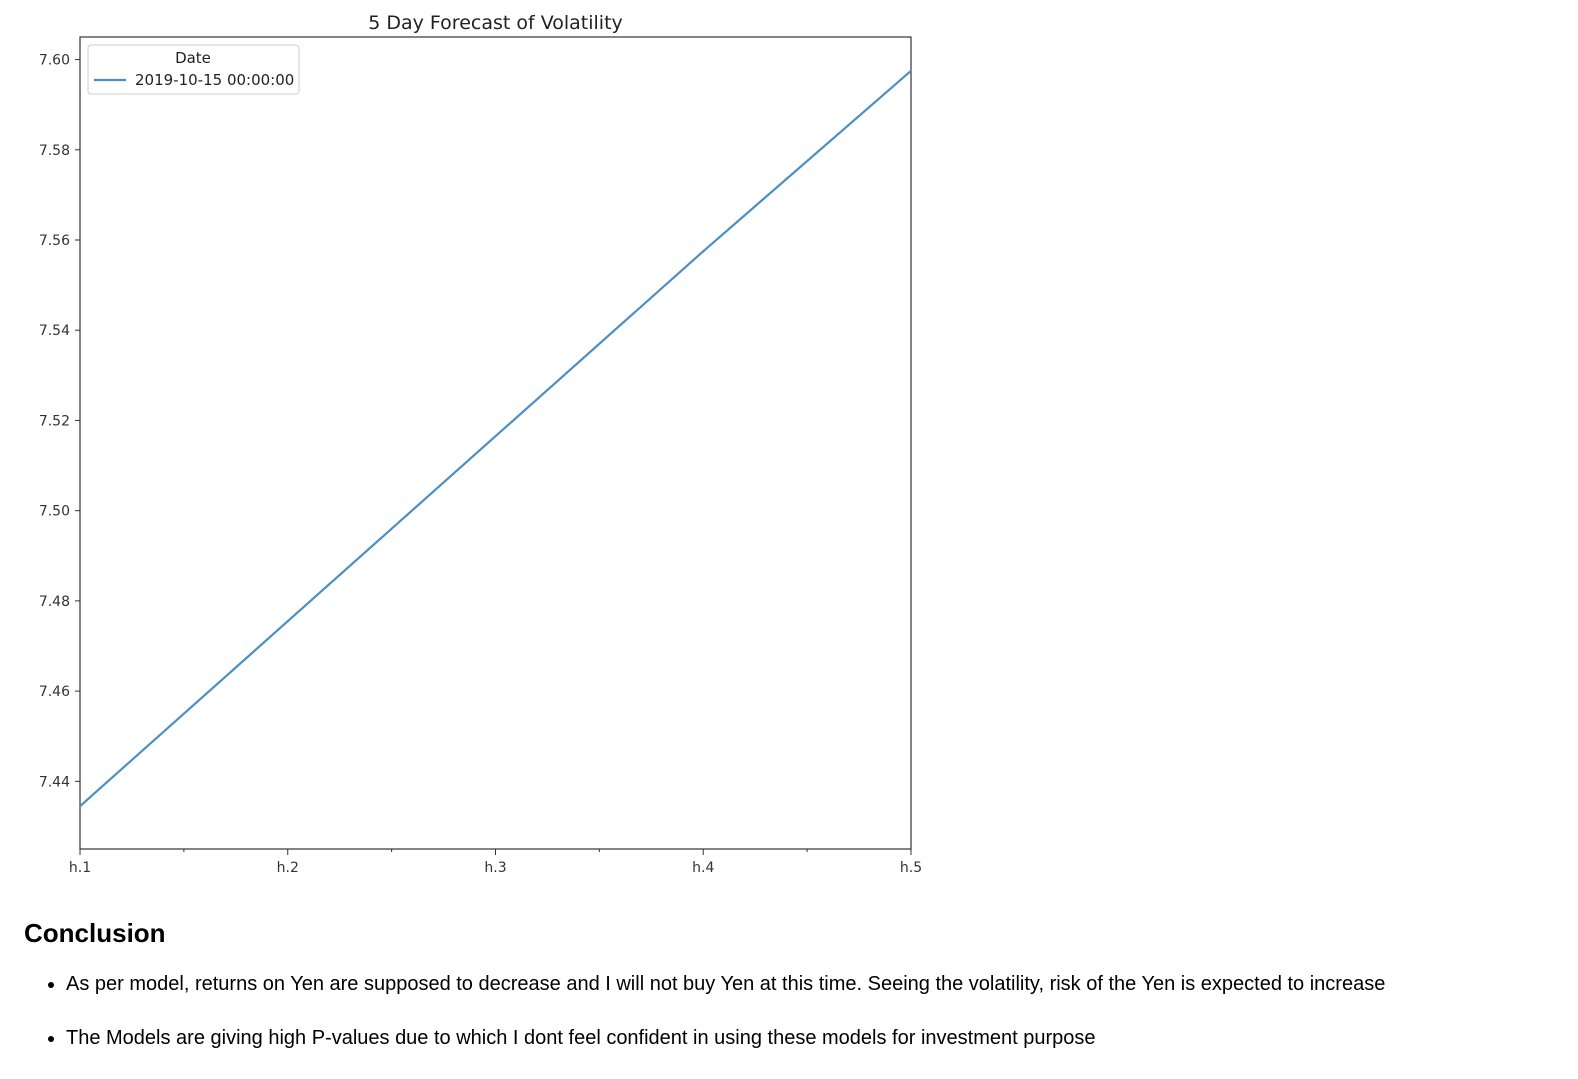 This screenshot has width=1578, height=1079. What do you see at coordinates (495, 23) in the screenshot?
I see `chart-title: 5 Day Forecast of Volatility` at bounding box center [495, 23].